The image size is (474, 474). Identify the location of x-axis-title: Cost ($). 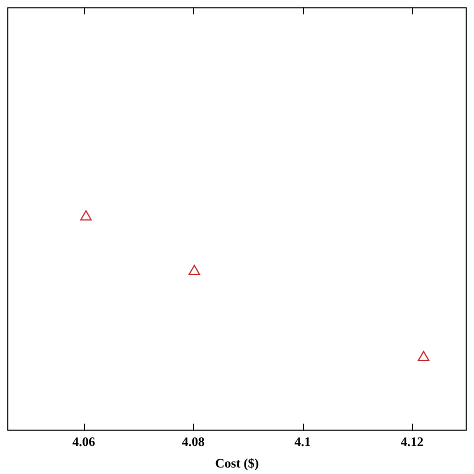
(237, 463).